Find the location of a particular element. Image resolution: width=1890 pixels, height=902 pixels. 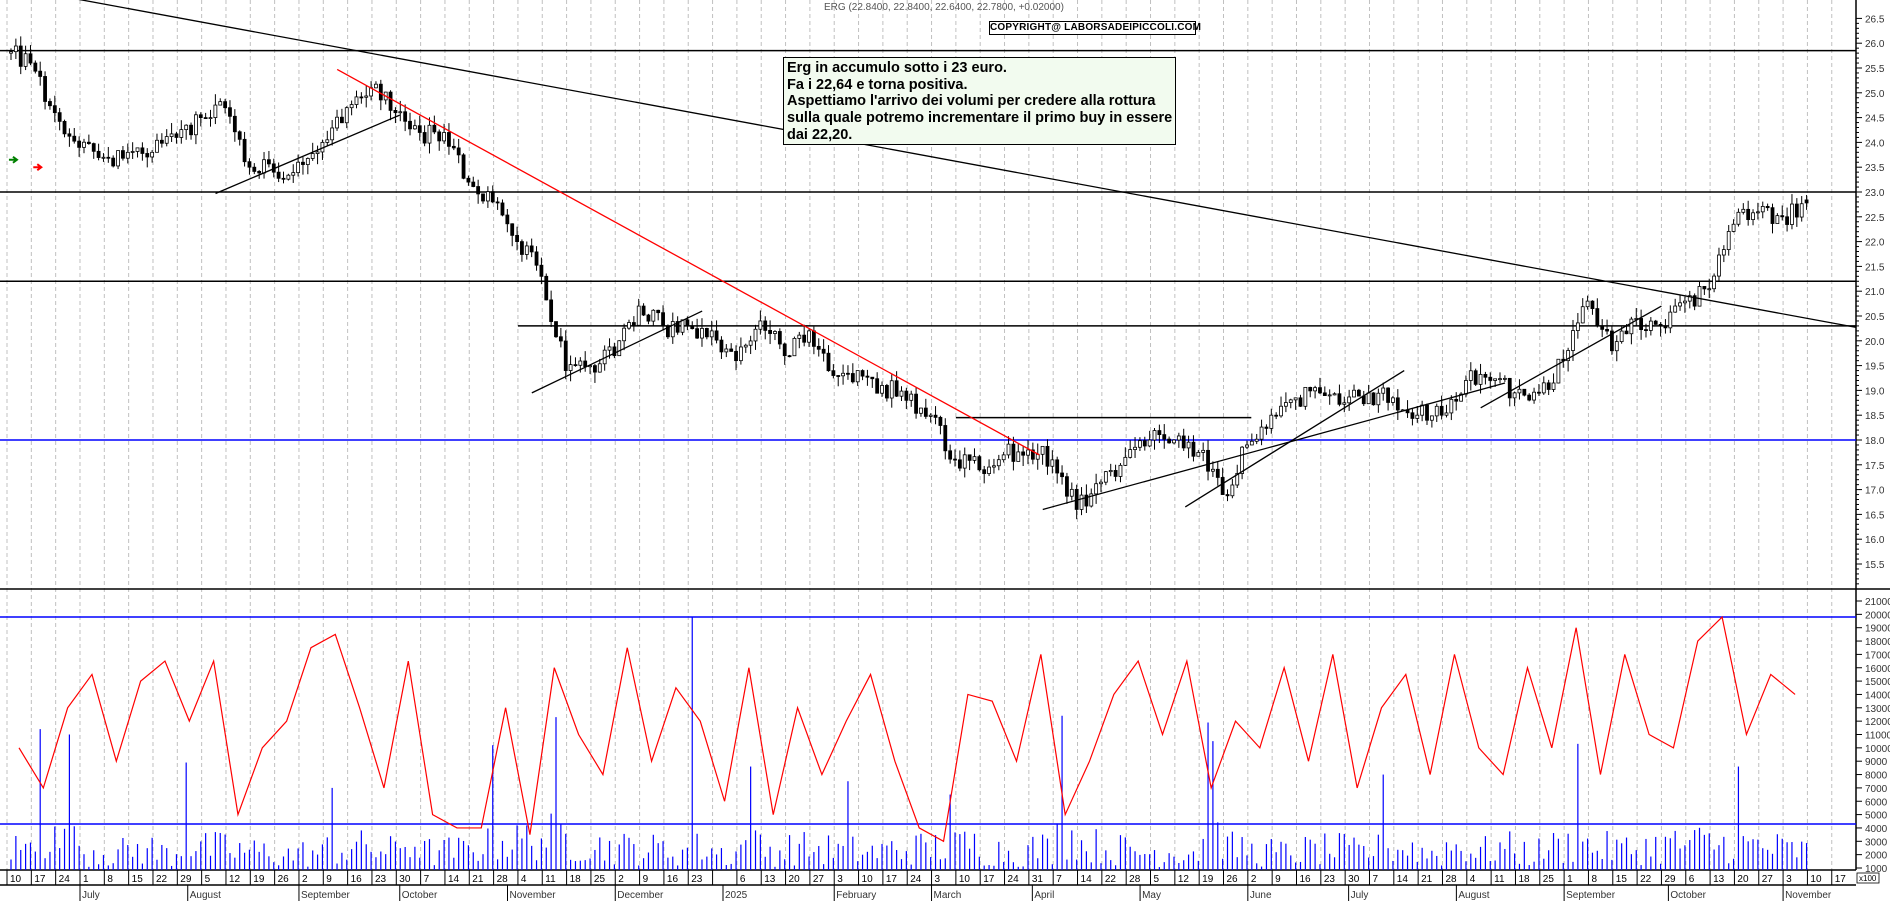

x-tick-label: 16 is located at coordinates (673, 879).